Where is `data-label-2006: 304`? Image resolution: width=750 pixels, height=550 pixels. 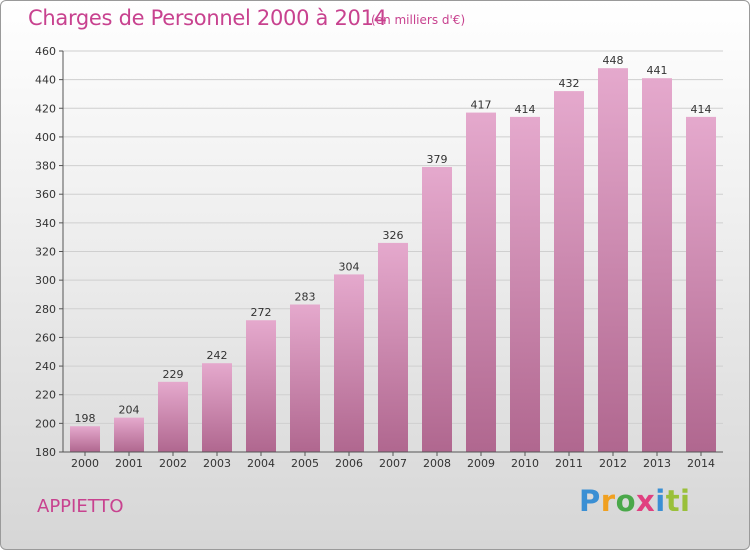 data-label-2006: 304 is located at coordinates (349, 266).